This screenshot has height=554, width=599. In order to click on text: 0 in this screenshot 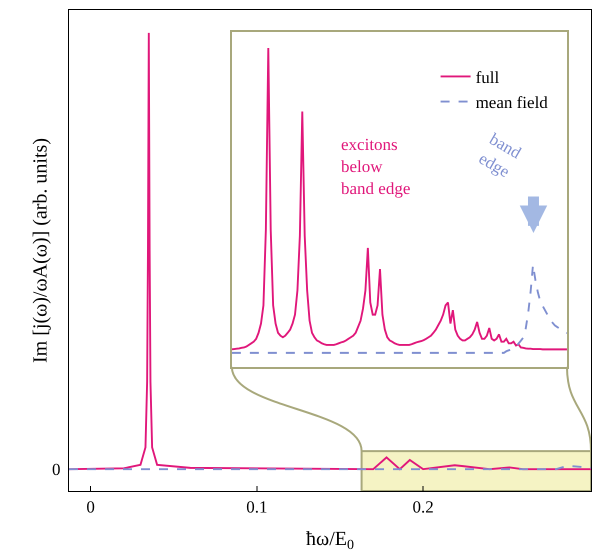, I will do `click(56, 469)`.